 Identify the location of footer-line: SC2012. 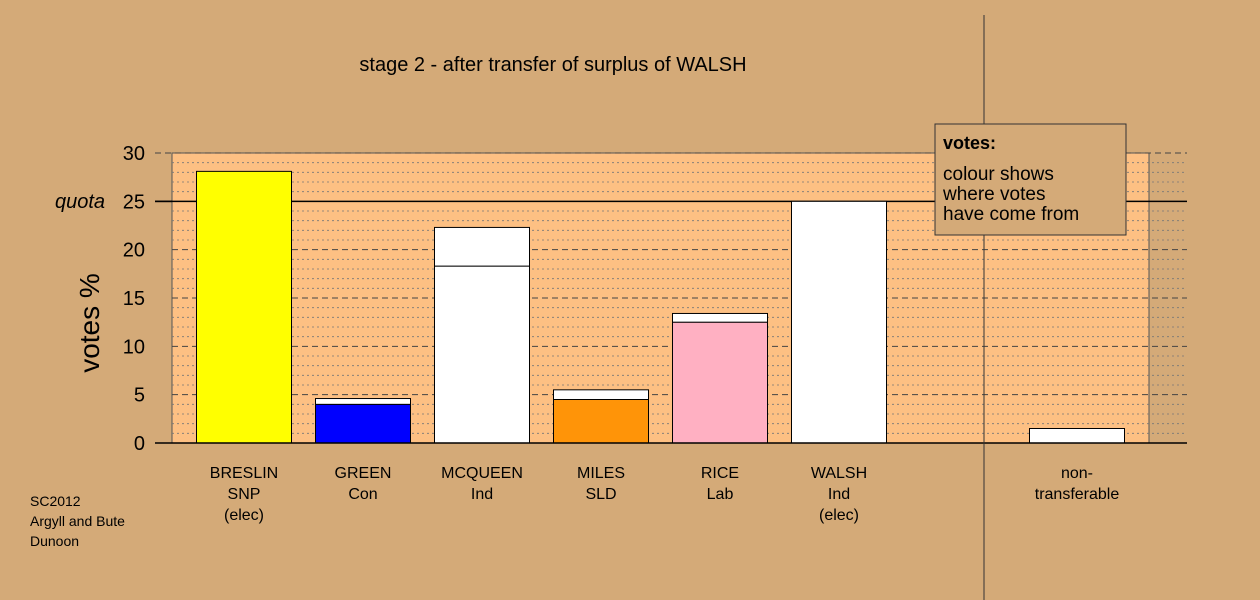
(55, 501).